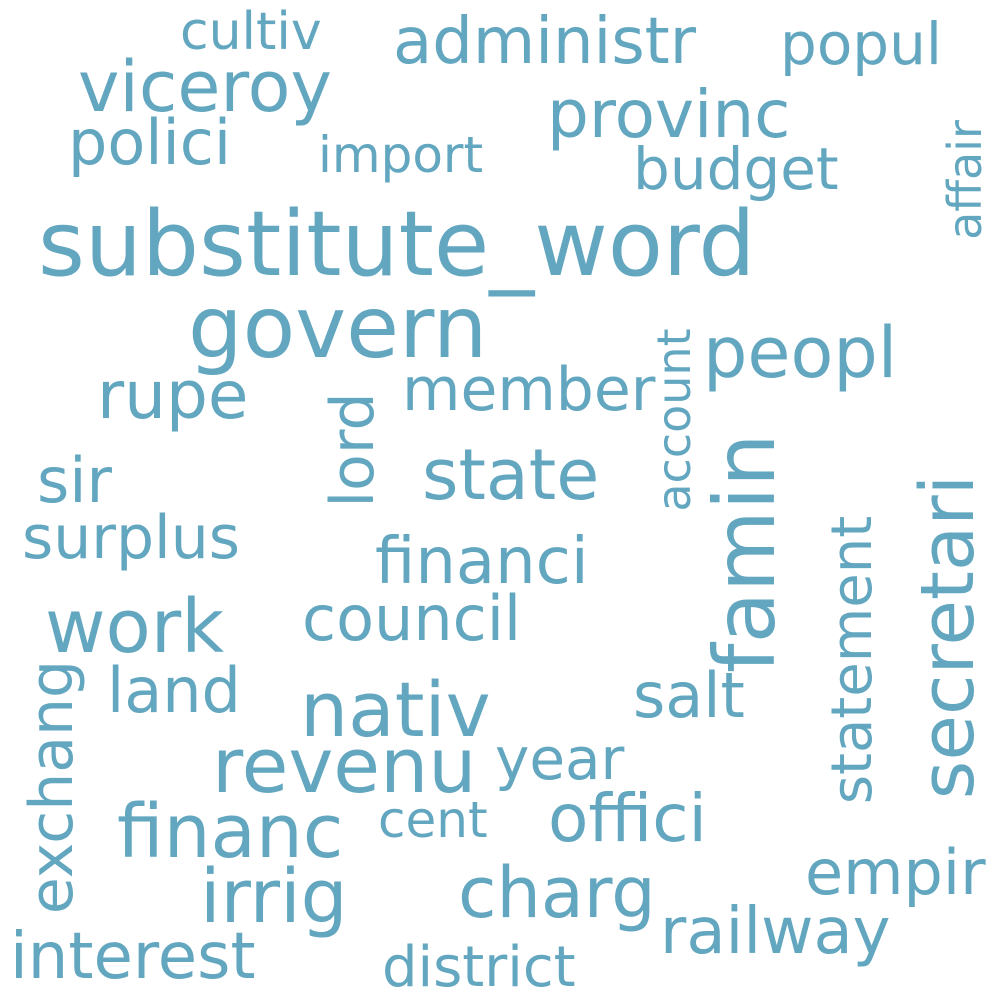 The width and height of the screenshot is (1000, 1000). I want to click on word-work: work, so click(135, 627).